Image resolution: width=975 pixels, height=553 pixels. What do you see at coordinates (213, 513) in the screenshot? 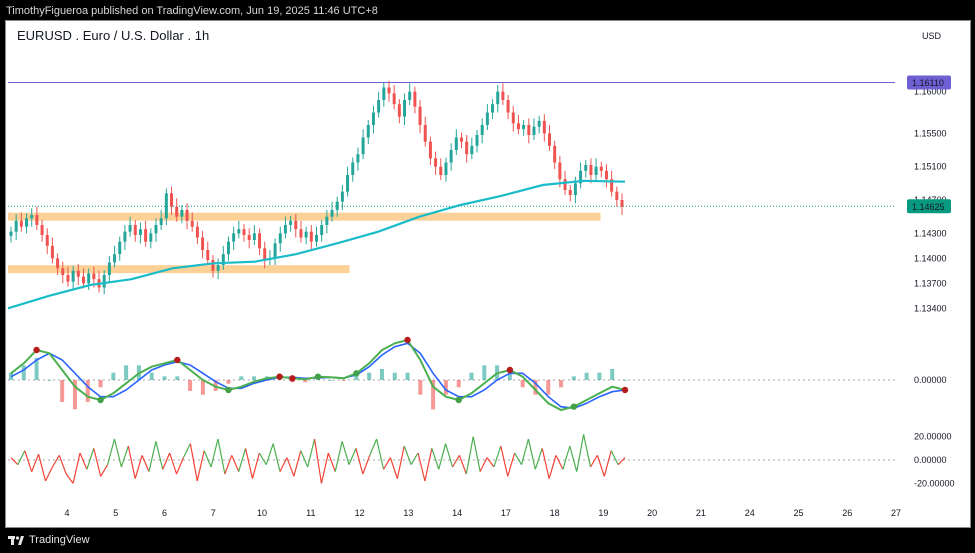
I see `date-tick-label: 7` at bounding box center [213, 513].